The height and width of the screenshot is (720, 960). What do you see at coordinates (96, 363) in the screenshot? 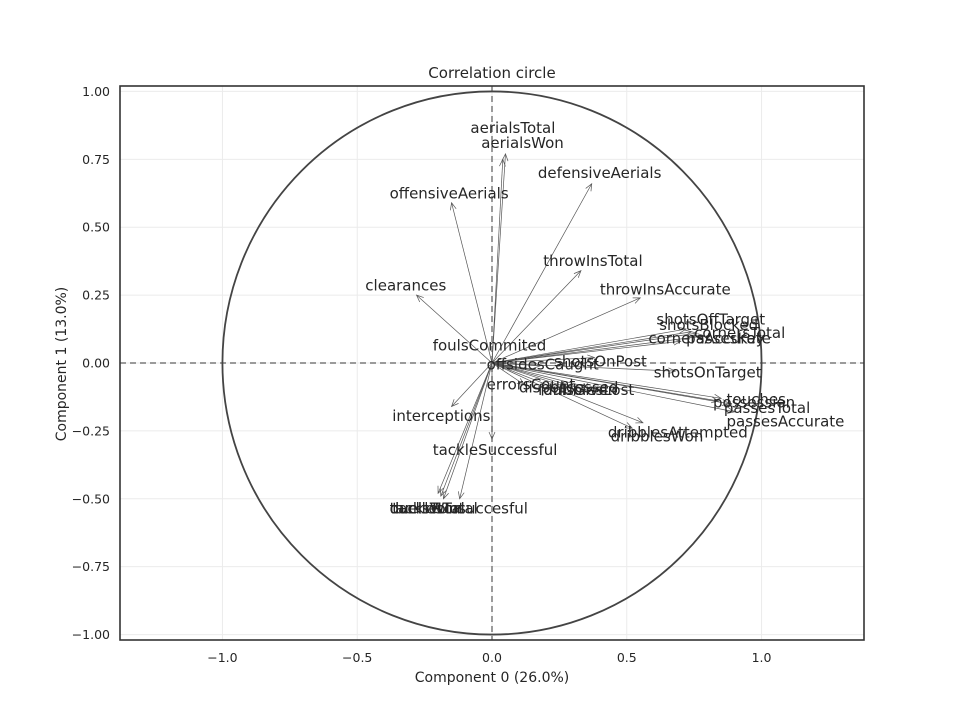
I see `y-tick-label: 0.00` at bounding box center [96, 363].